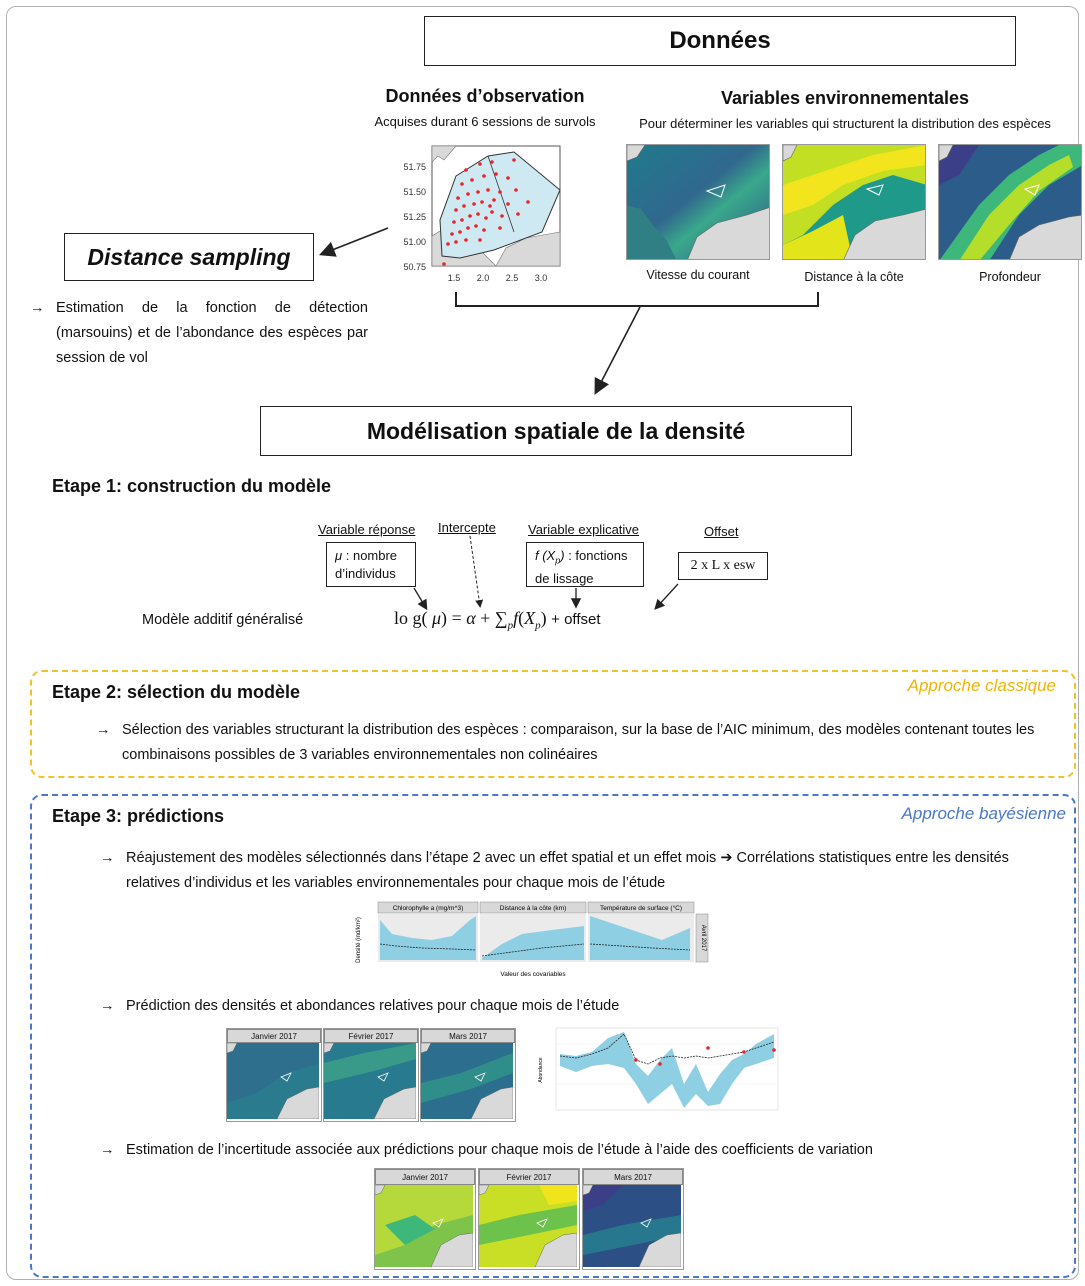  Describe the element at coordinates (414, 267) in the screenshot. I see `y-tick: 50.75` at that location.